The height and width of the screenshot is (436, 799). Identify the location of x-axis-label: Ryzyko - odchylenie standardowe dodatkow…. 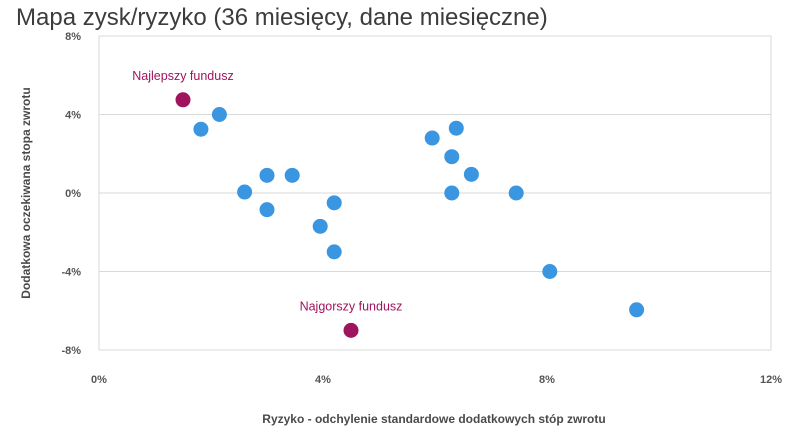
(433, 419).